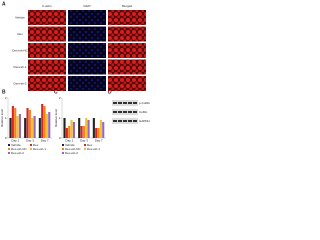 This screenshot has height=240, width=320. What do you see at coordinates (20, 34) in the screenshot?
I see `row-label: Dex` at bounding box center [20, 34].